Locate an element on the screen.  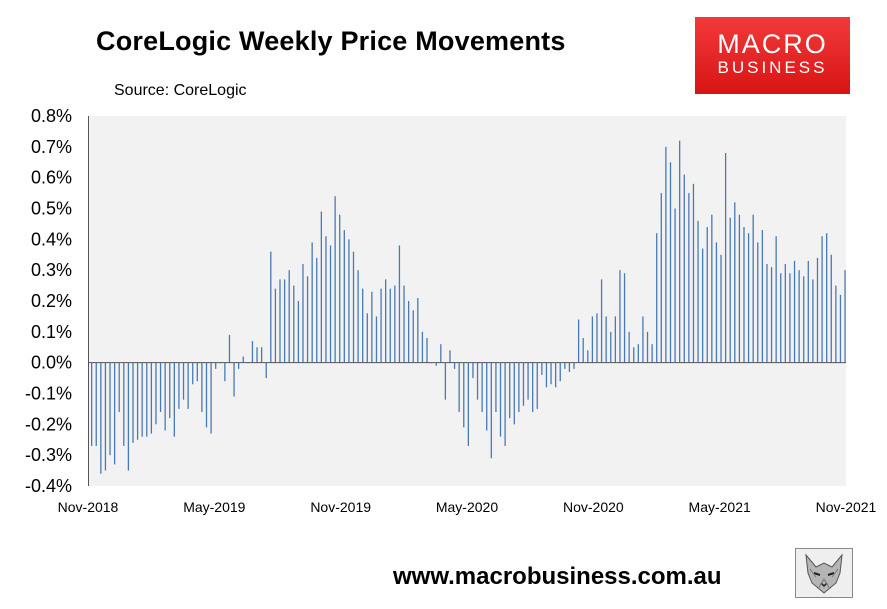
y-tick-label: 0.1% is located at coordinates (51, 332).